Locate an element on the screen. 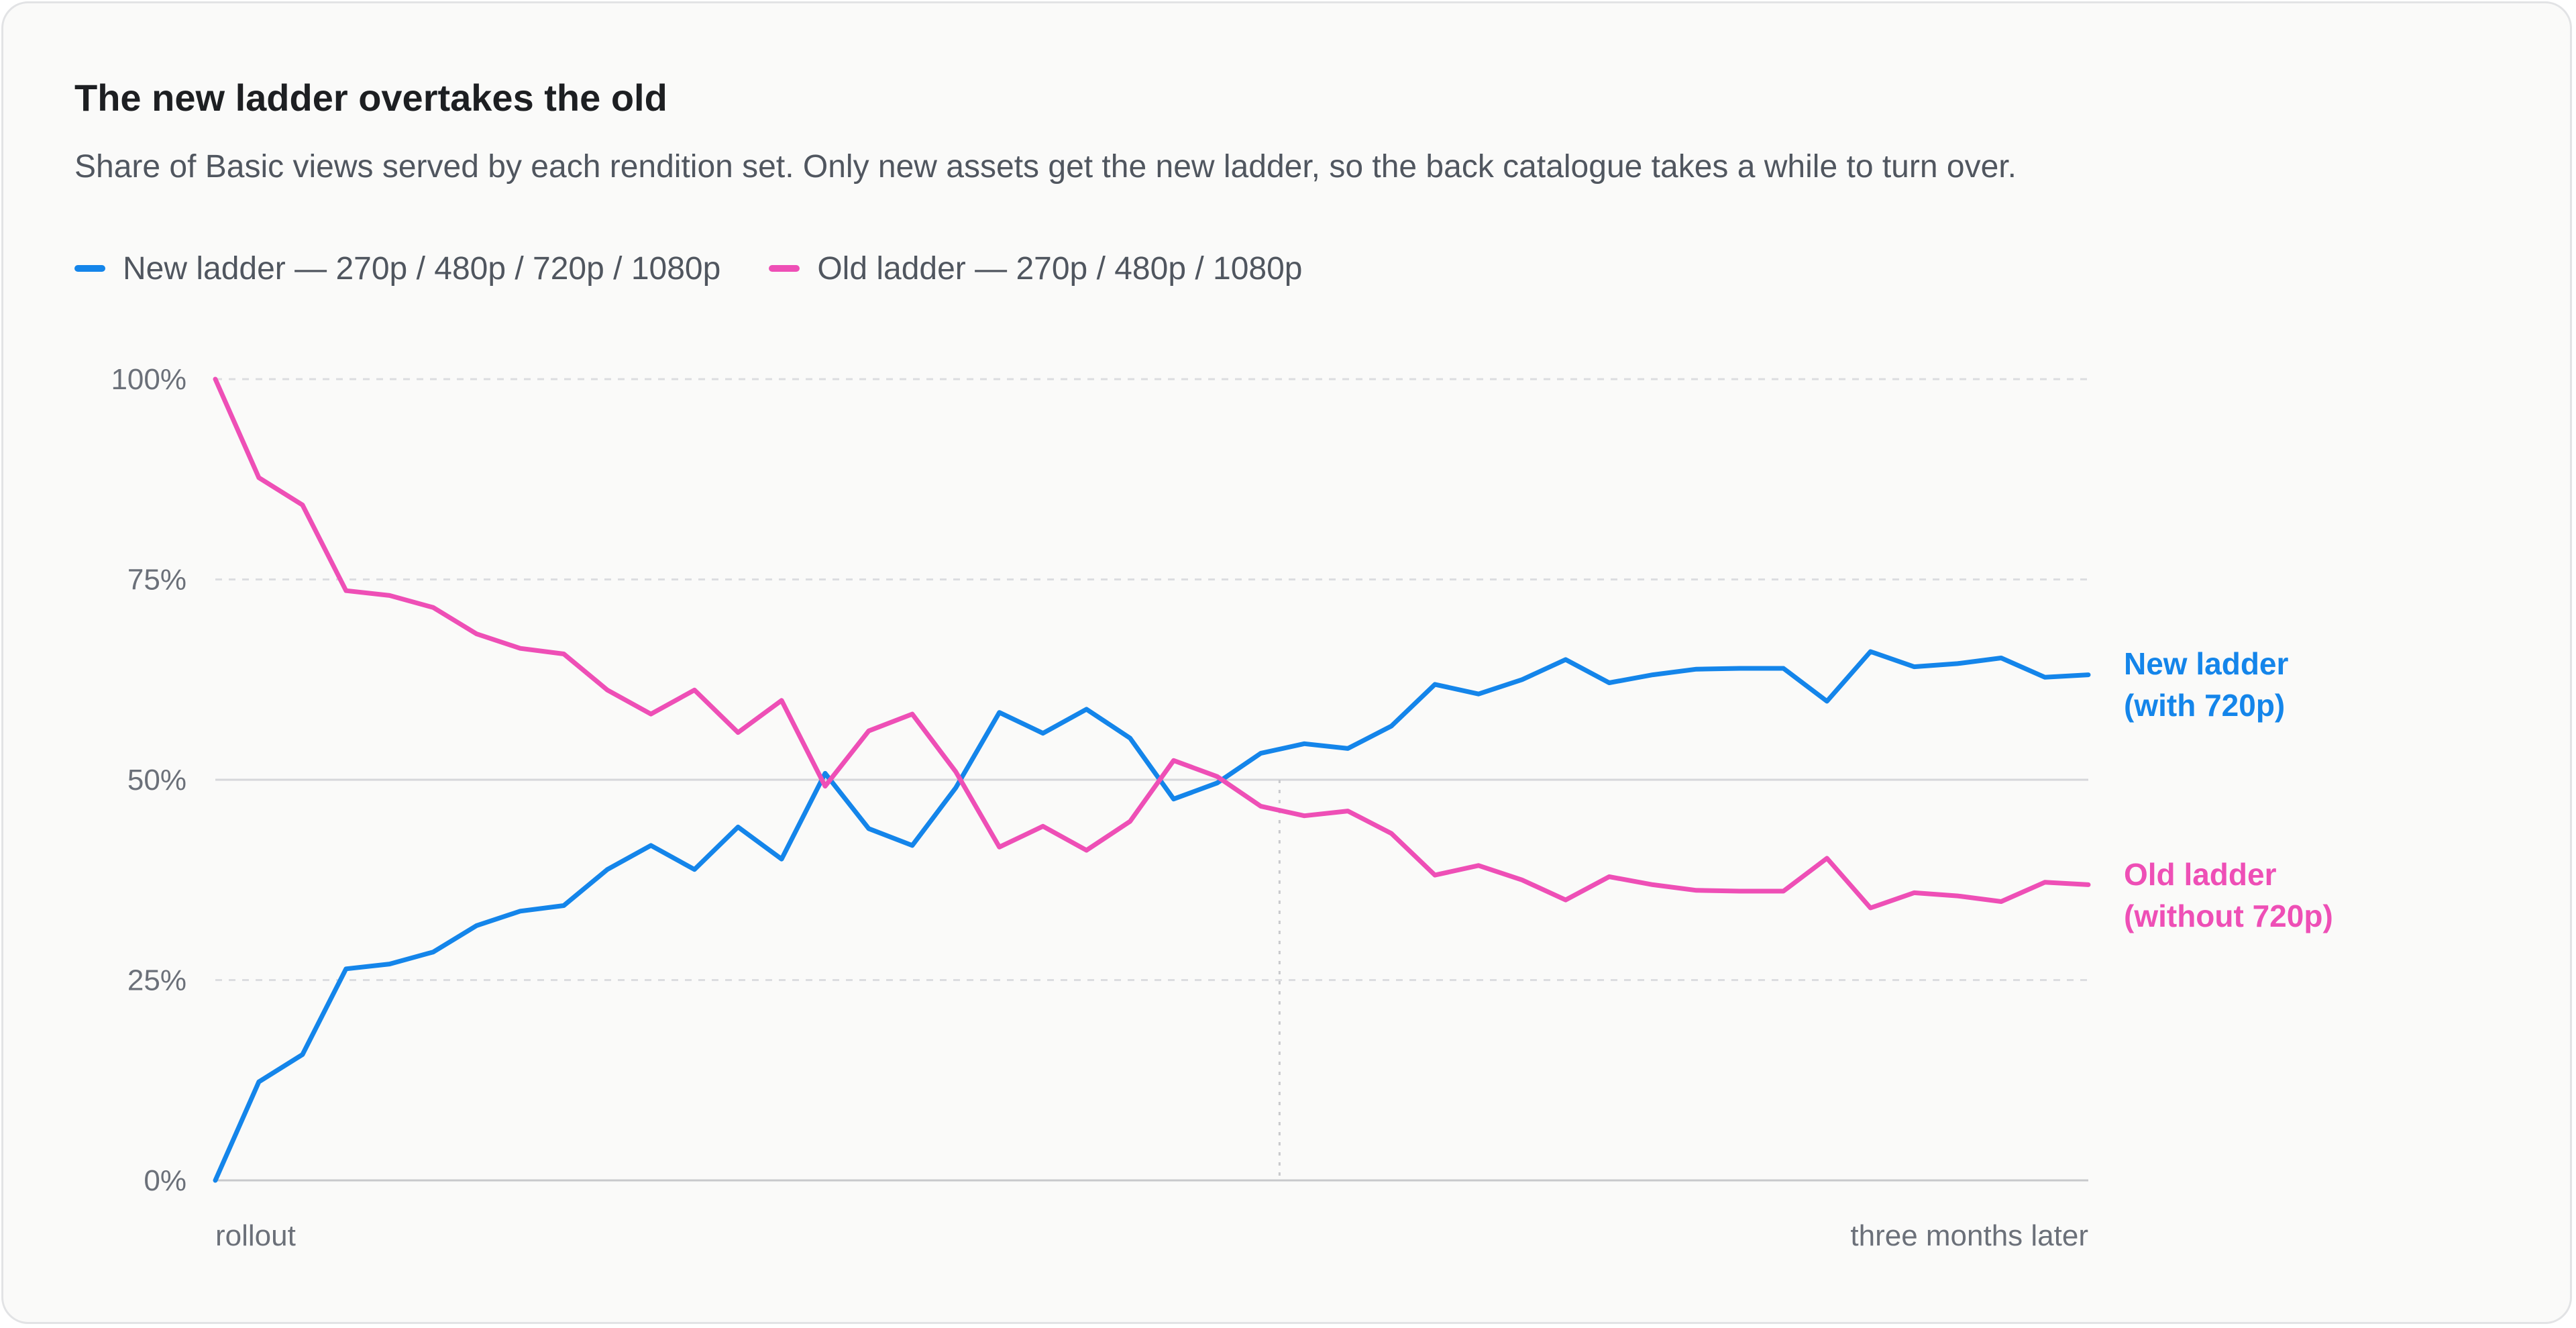  end-label-old-ladder-1: (without 720p) is located at coordinates (2228, 916).